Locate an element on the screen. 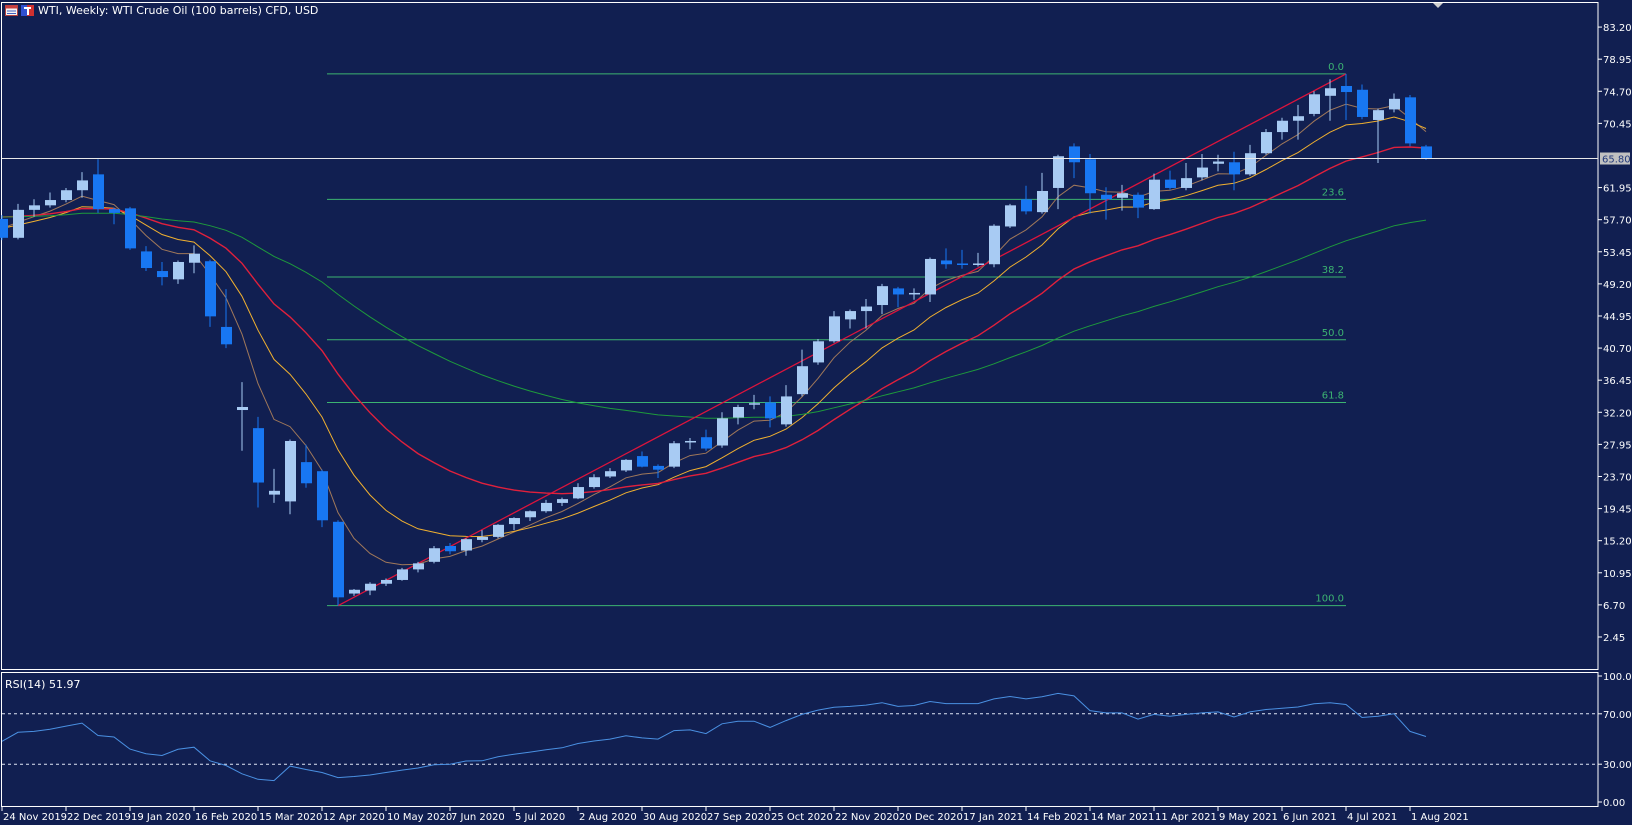 The height and width of the screenshot is (825, 1632). time-tick-label: 11 Apr 2021 is located at coordinates (1186, 817).